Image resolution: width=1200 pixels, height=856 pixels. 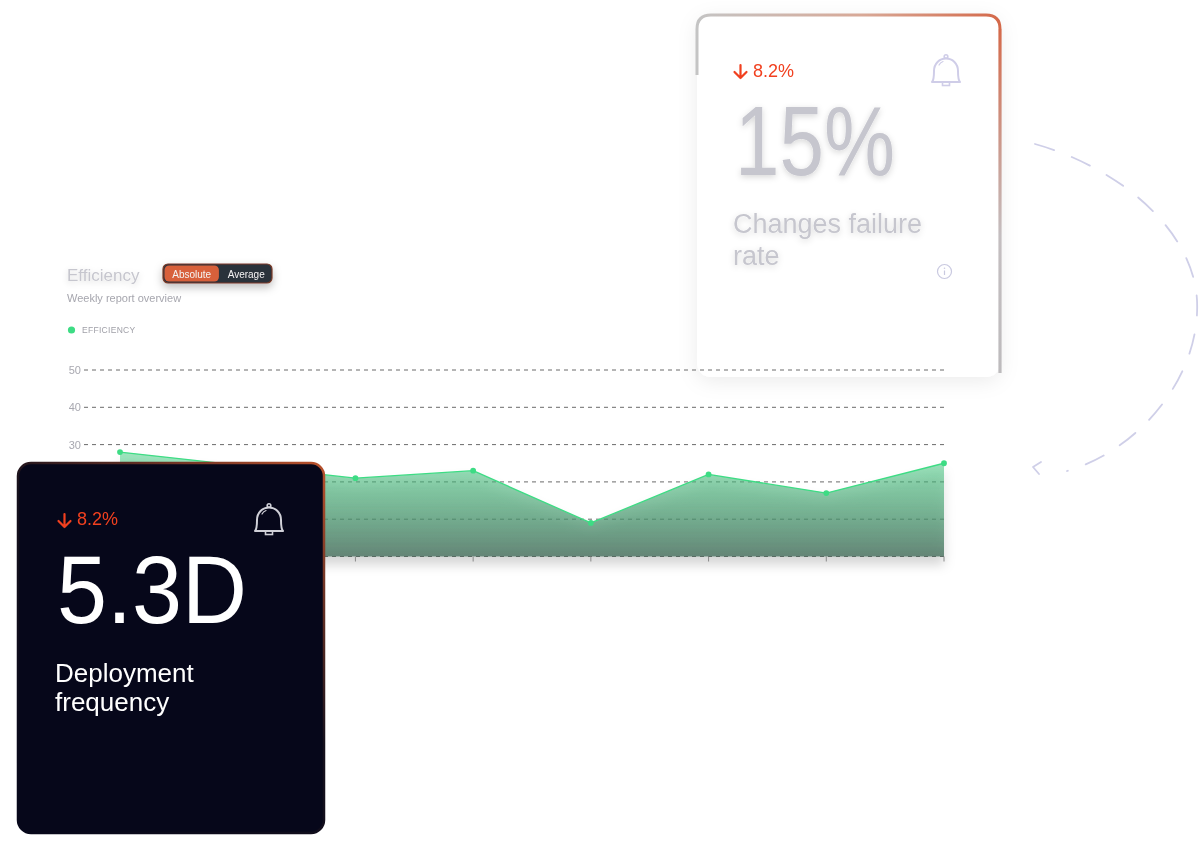 What do you see at coordinates (74, 370) in the screenshot?
I see `y-tick-label: 50` at bounding box center [74, 370].